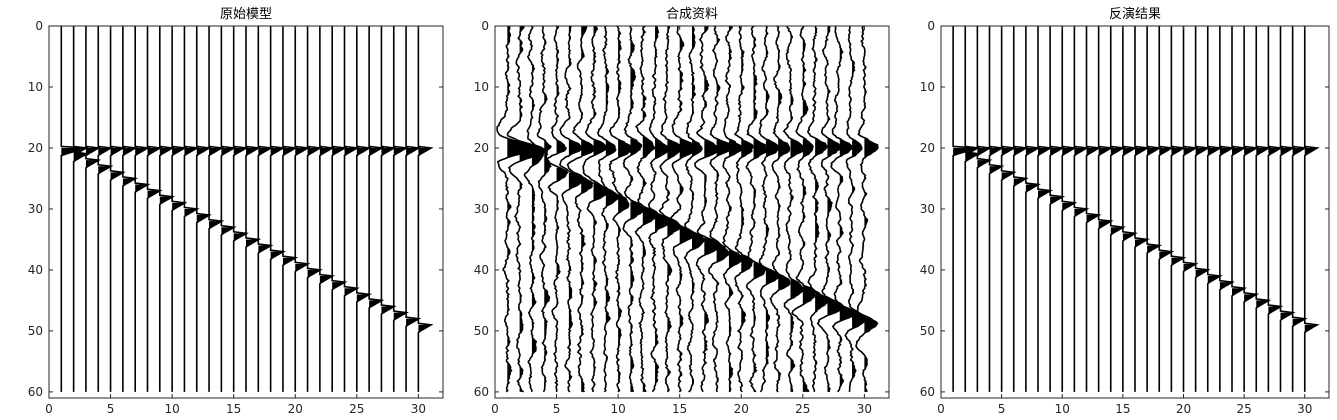 The height and width of the screenshot is (420, 1337). What do you see at coordinates (864, 409) in the screenshot?
I see `x-tick-label: 30` at bounding box center [864, 409].